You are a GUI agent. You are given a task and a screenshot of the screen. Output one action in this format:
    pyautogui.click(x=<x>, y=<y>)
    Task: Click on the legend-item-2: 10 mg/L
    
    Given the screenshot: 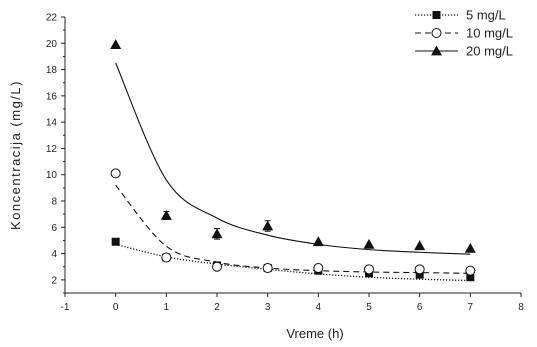 What is the action you would take?
    pyautogui.click(x=464, y=33)
    